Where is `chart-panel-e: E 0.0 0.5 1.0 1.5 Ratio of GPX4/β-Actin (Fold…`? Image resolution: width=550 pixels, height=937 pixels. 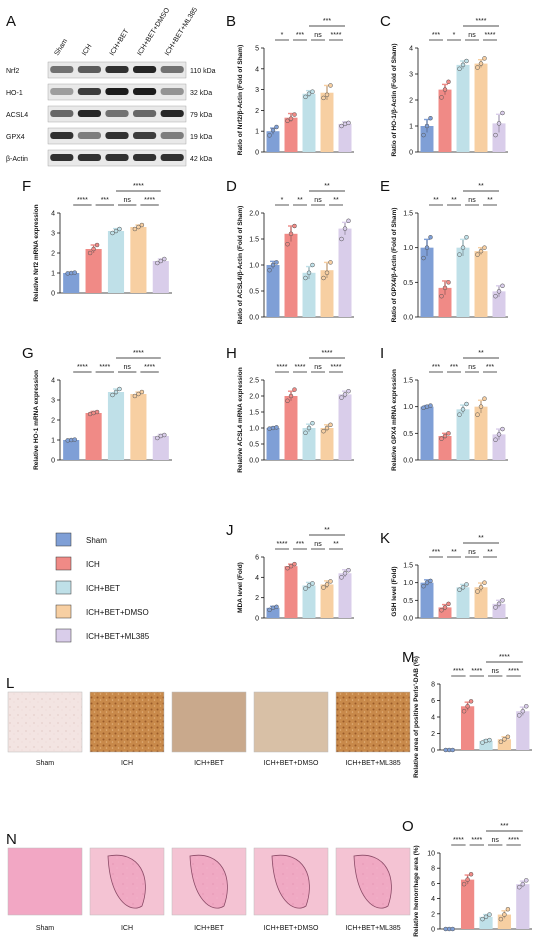
chart-panel-e: E 0.0 0.5 1.0 1.5 Ratio of GPX4/β-Actin (Fold… is located at coordinates (444, 250).